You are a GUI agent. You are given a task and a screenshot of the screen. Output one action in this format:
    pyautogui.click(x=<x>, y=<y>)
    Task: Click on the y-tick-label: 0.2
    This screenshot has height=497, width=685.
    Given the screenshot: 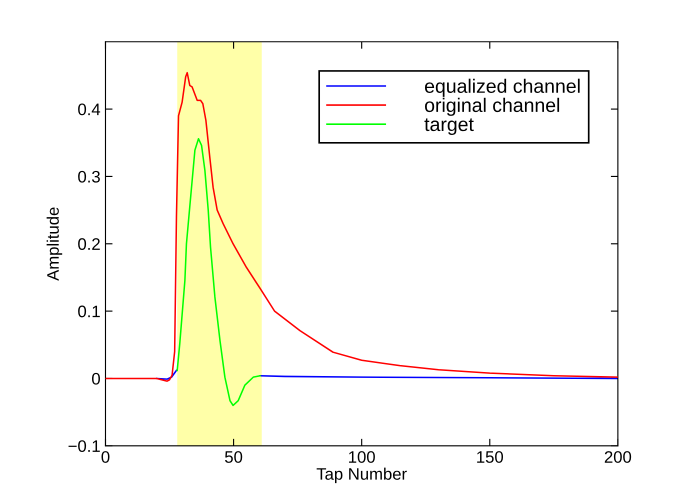 What is the action you would take?
    pyautogui.click(x=89, y=244)
    